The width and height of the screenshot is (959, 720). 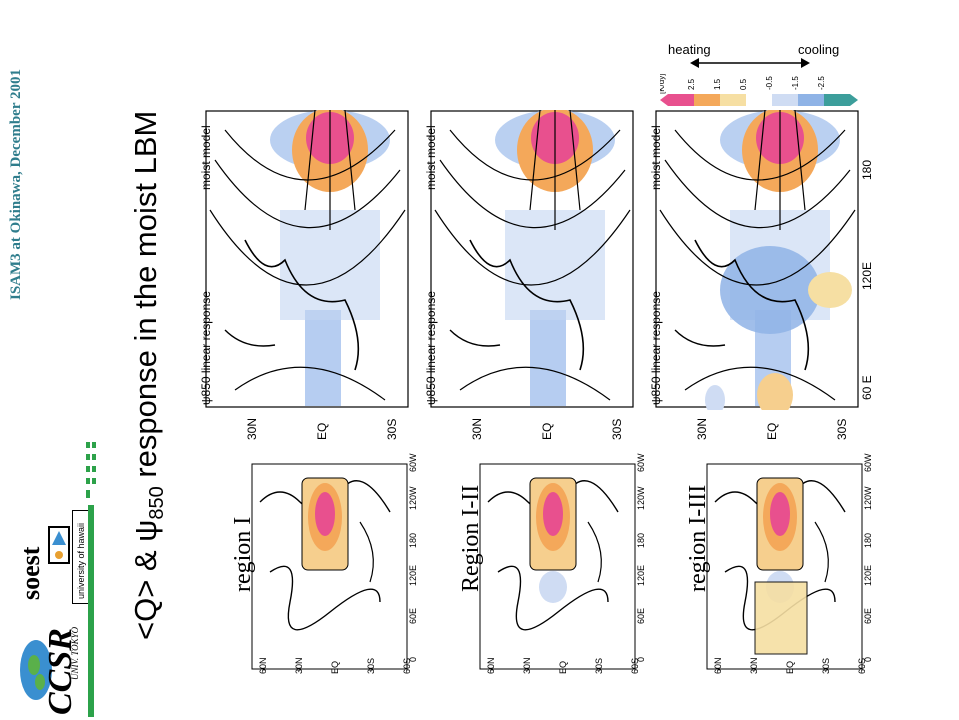 What do you see at coordinates (867, 387) in the screenshot?
I see `response-lon-tick: 60 E` at bounding box center [867, 387].